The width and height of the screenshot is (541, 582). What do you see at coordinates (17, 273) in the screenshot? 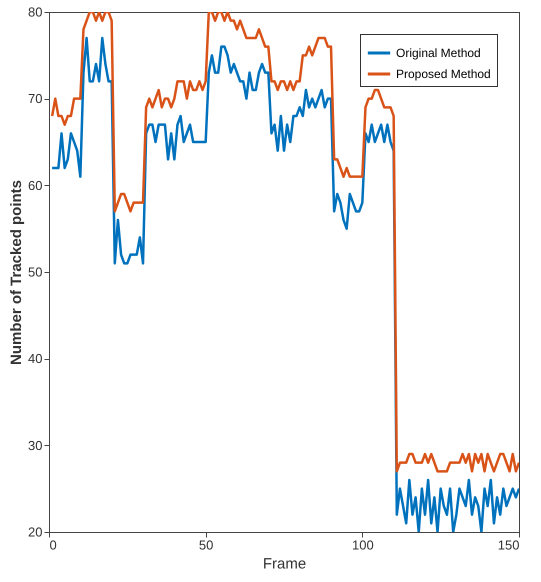
I see `y-axis-title: Number of Tracked points` at bounding box center [17, 273].